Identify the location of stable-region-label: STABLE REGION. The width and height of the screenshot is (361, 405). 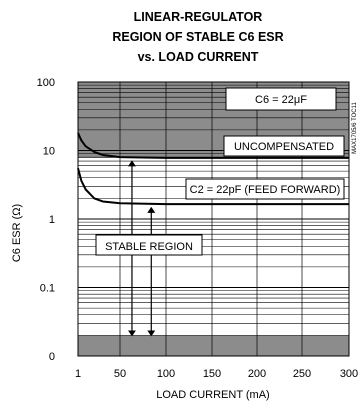
(149, 247).